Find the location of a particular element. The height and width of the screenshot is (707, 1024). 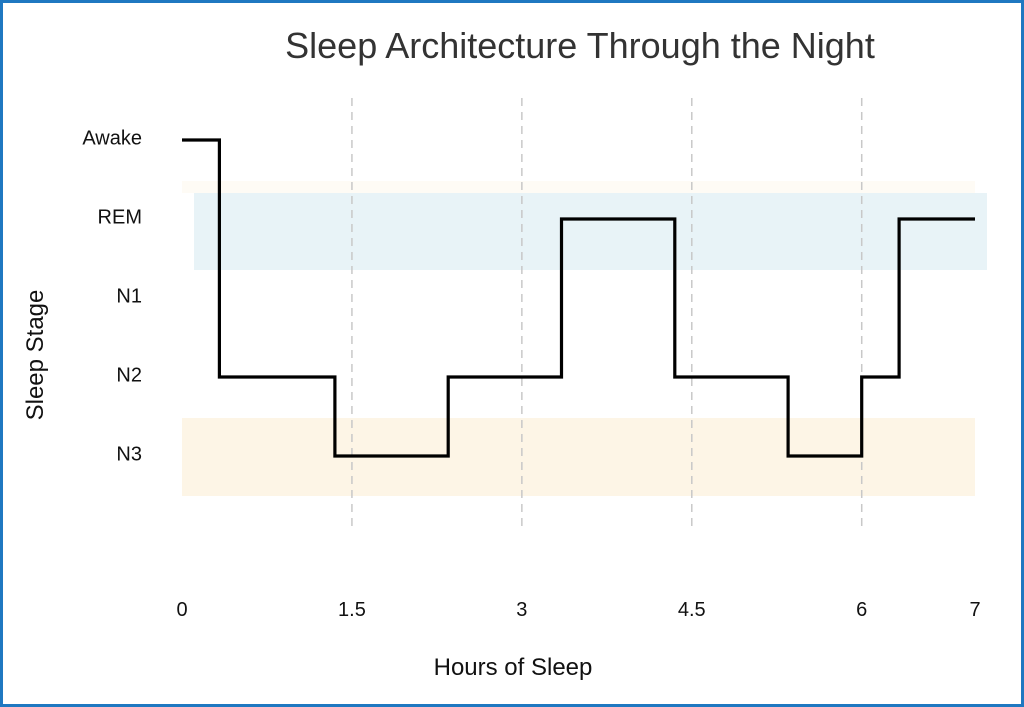

x-tick-label: 1.5 is located at coordinates (352, 610).